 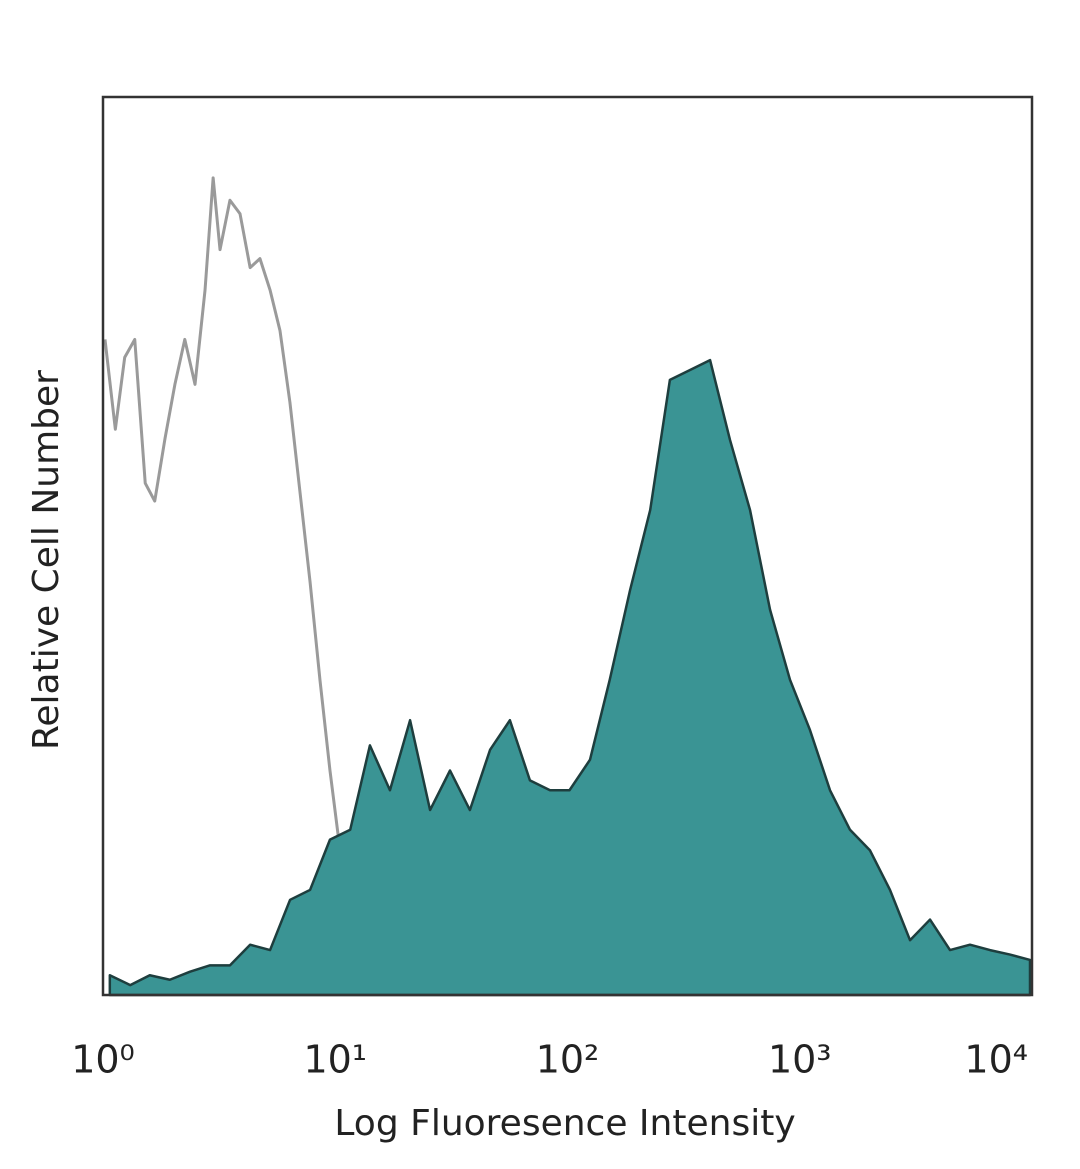 What do you see at coordinates (103, 1060) in the screenshot?
I see `x-tick-label: 10⁰` at bounding box center [103, 1060].